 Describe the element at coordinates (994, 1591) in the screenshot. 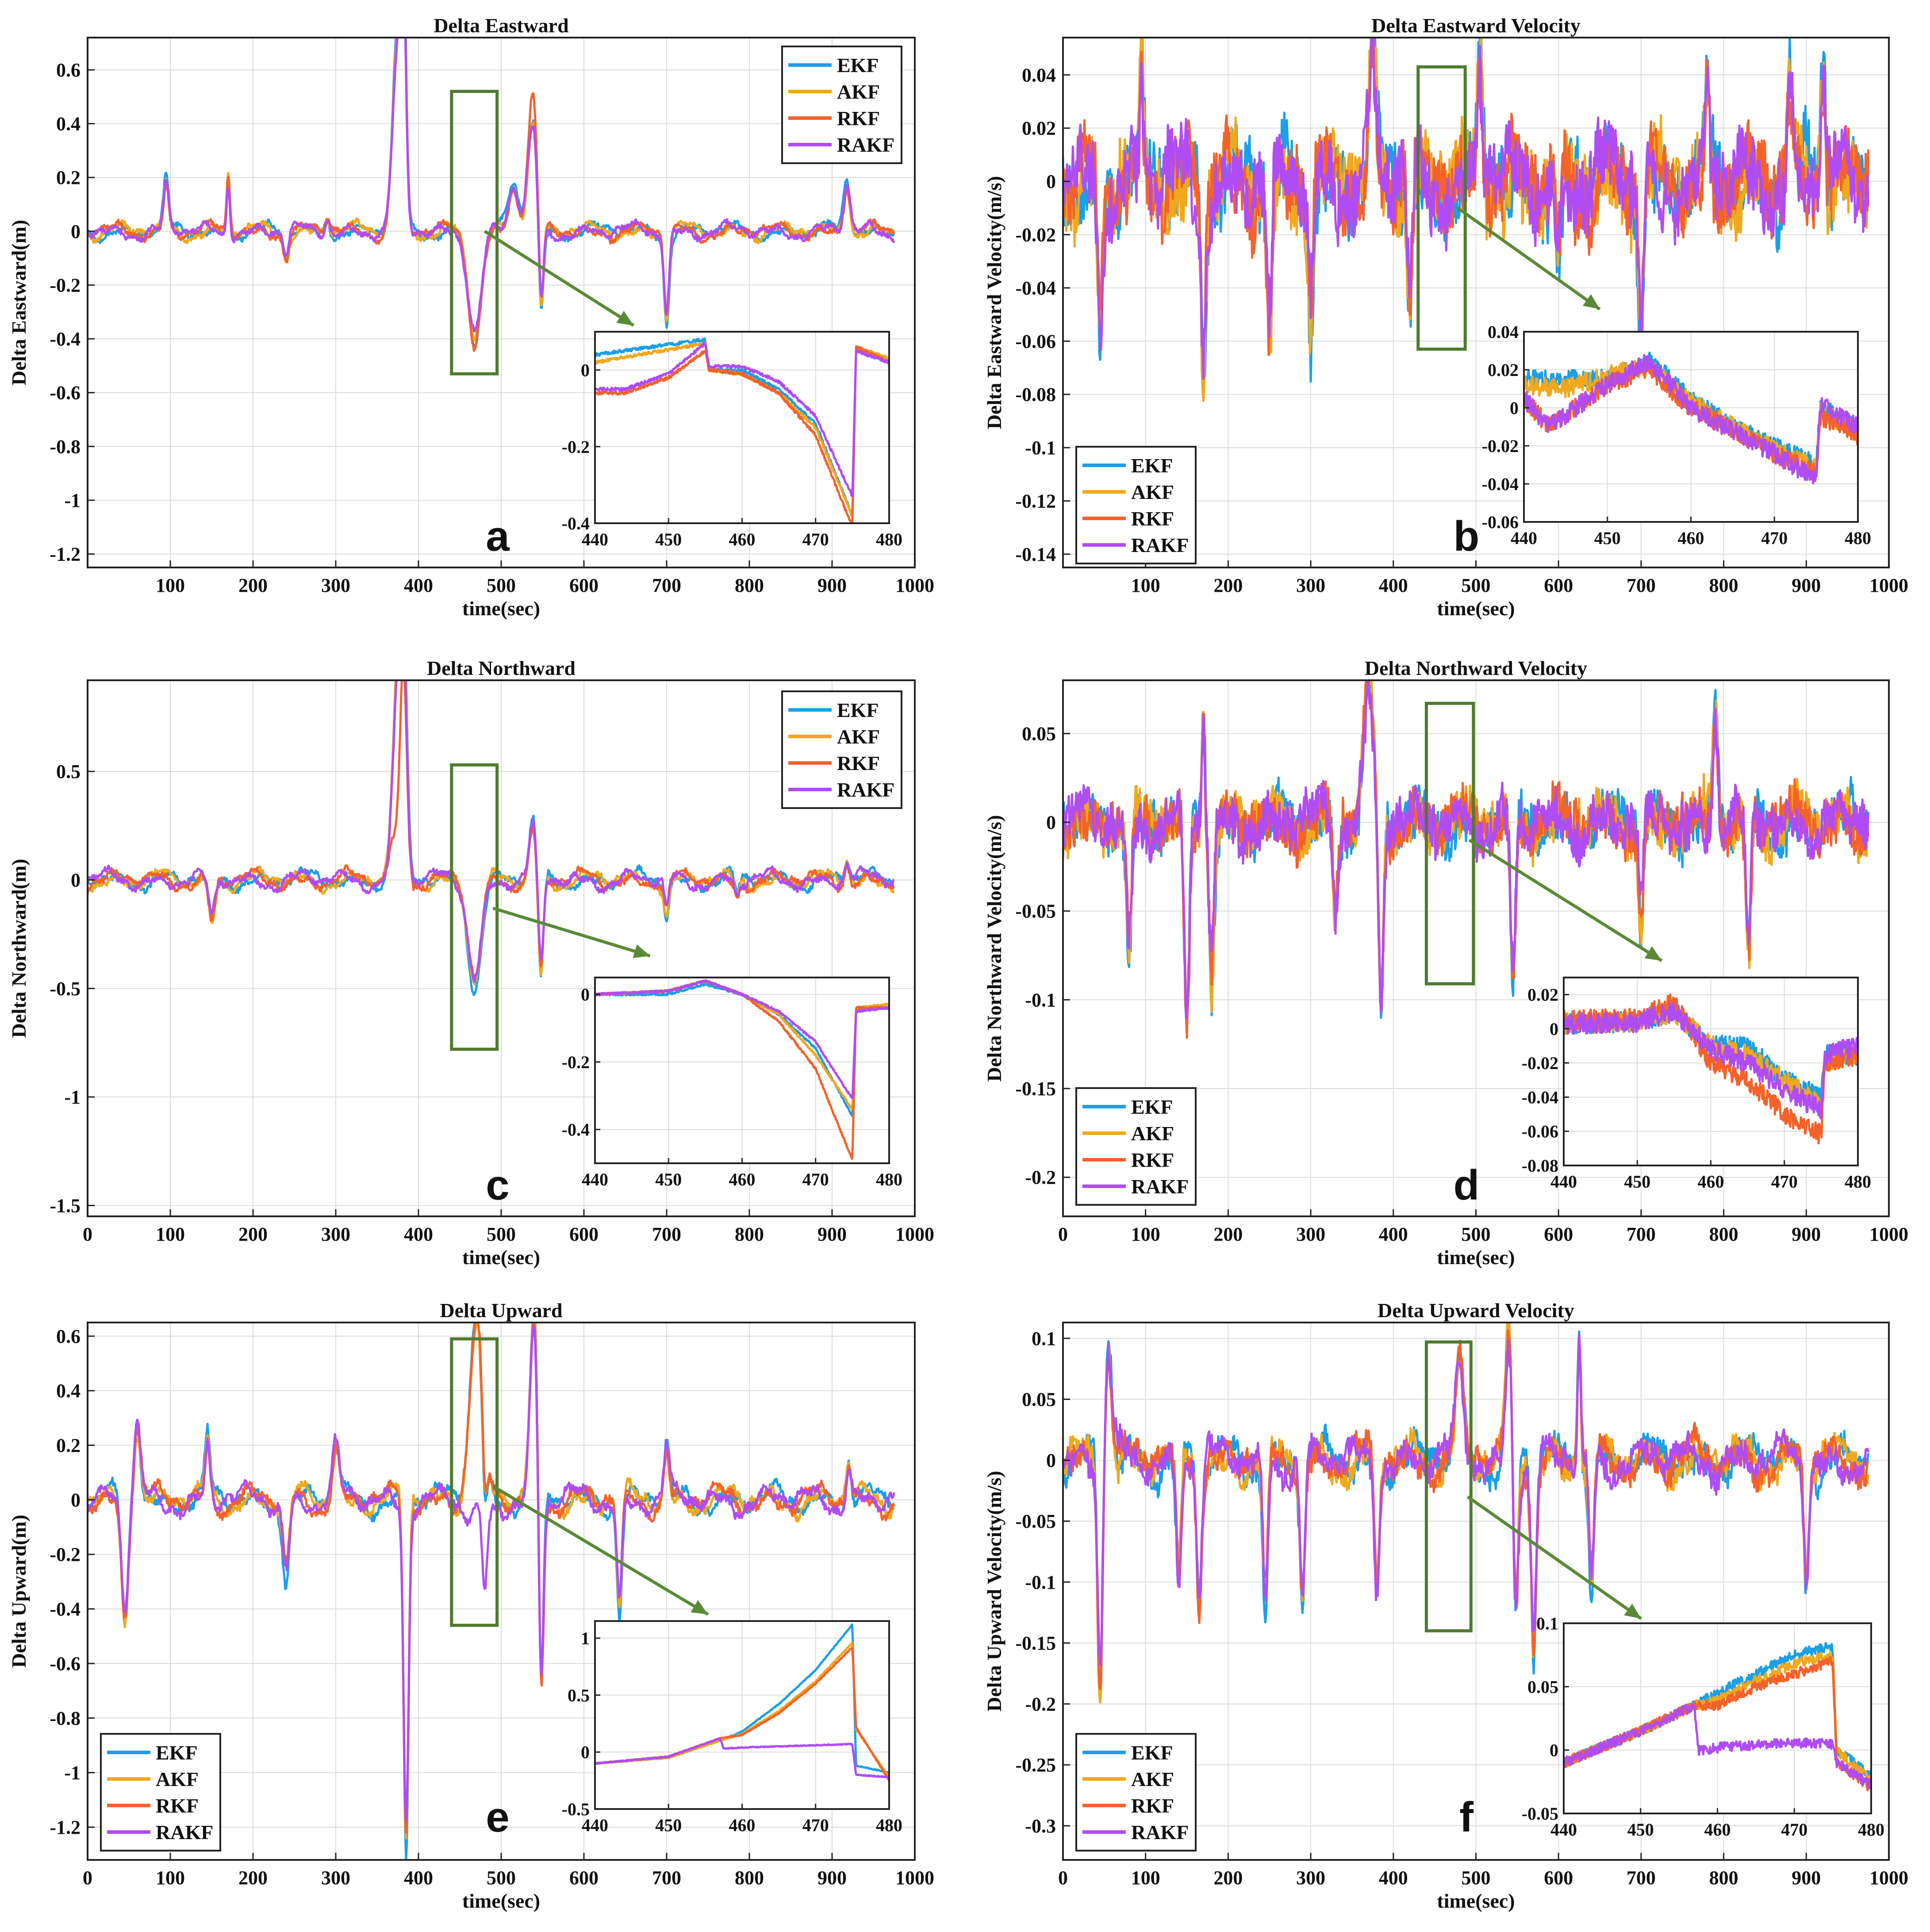

I see `y-axis-label: Delta Upward Velocity(m/s)` at that location.